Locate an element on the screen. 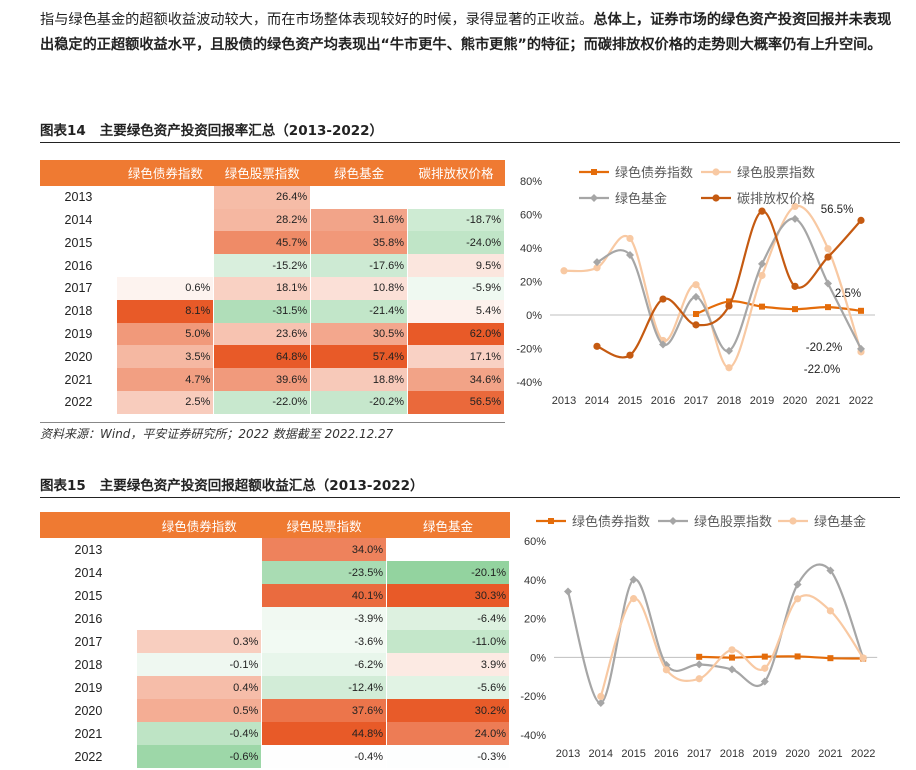  table-row: 2018 -0.1% -6.2% 3.9% is located at coordinates (275, 664).